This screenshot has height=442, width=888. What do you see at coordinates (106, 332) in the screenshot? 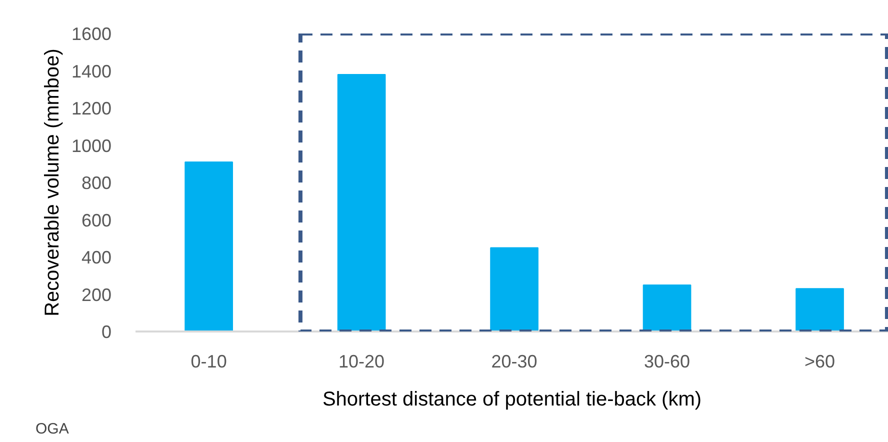
I see `y-tick-label: 0` at bounding box center [106, 332].